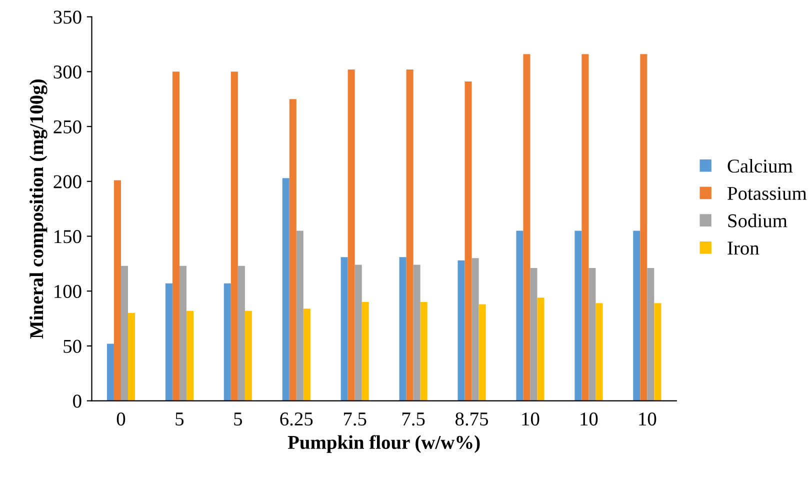 This screenshot has height=480, width=812. I want to click on x-tick-label: 0, so click(121, 419).